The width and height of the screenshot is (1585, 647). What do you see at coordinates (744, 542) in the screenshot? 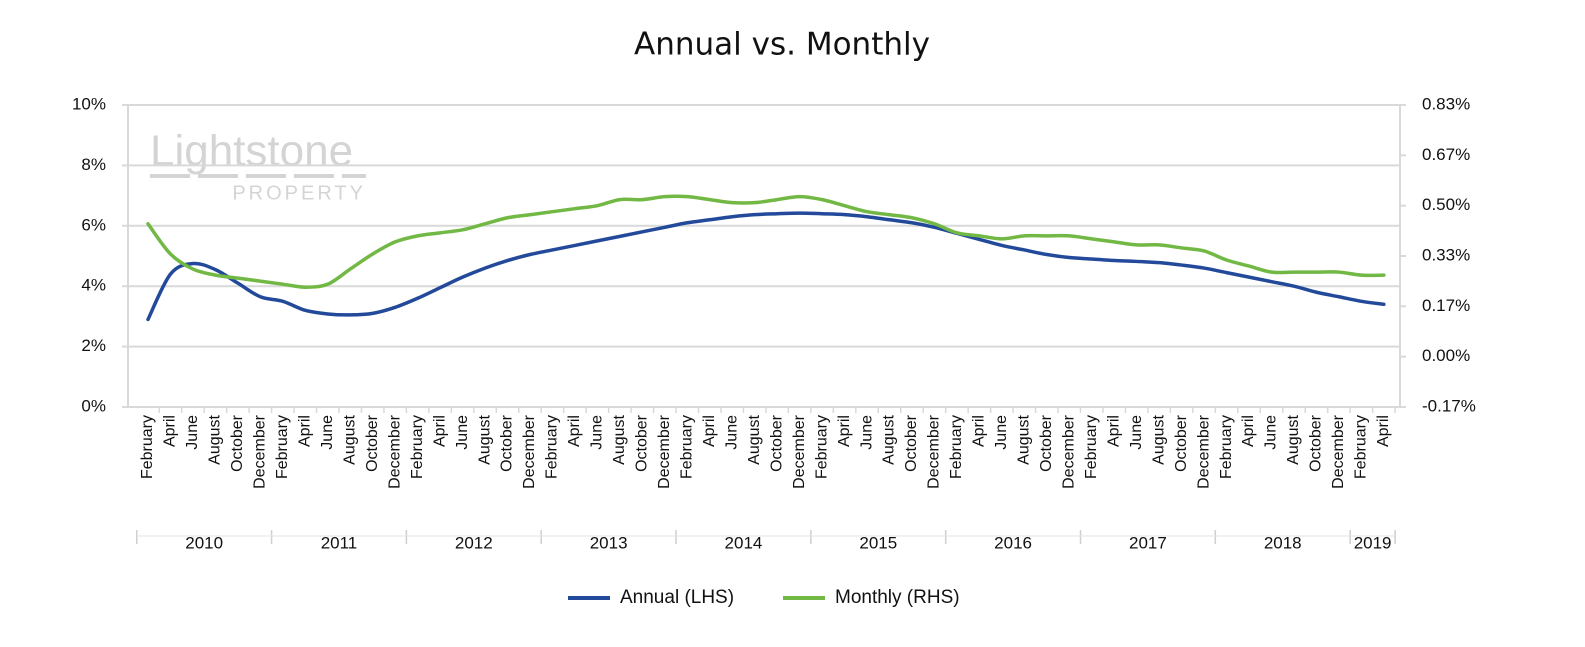
I see `group-label: 2014` at bounding box center [744, 542].